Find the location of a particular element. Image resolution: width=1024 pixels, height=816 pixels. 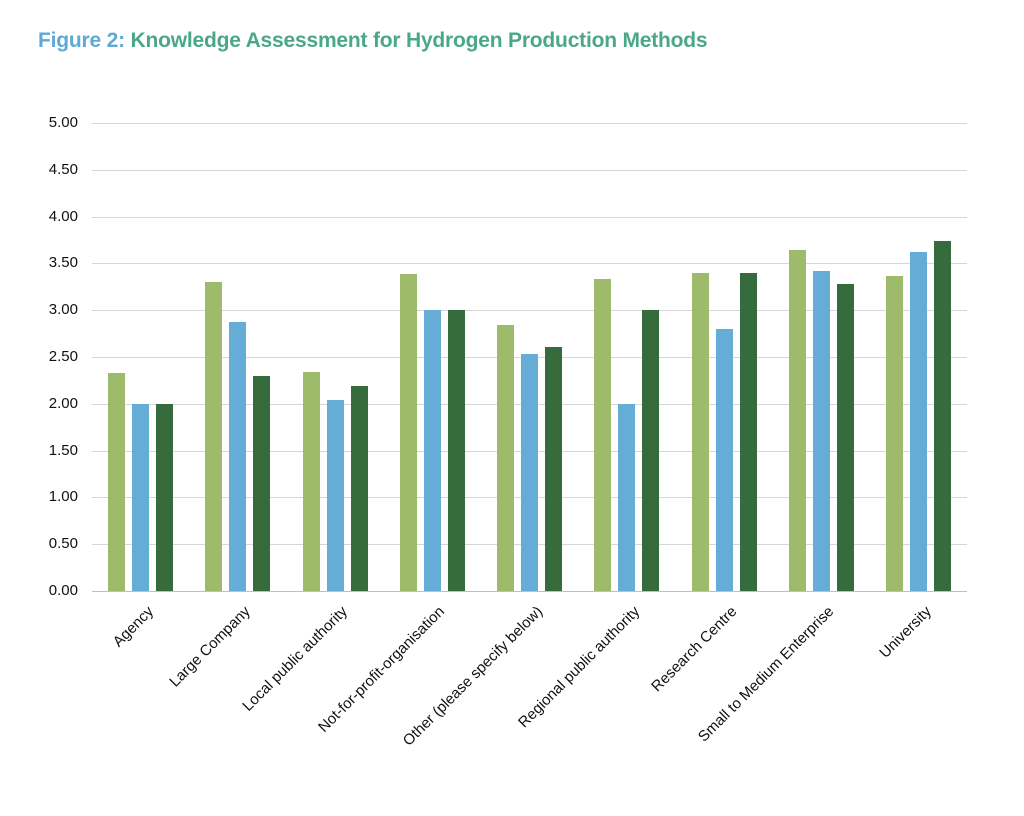

y-tick-label: 1.00 is located at coordinates (63, 496).